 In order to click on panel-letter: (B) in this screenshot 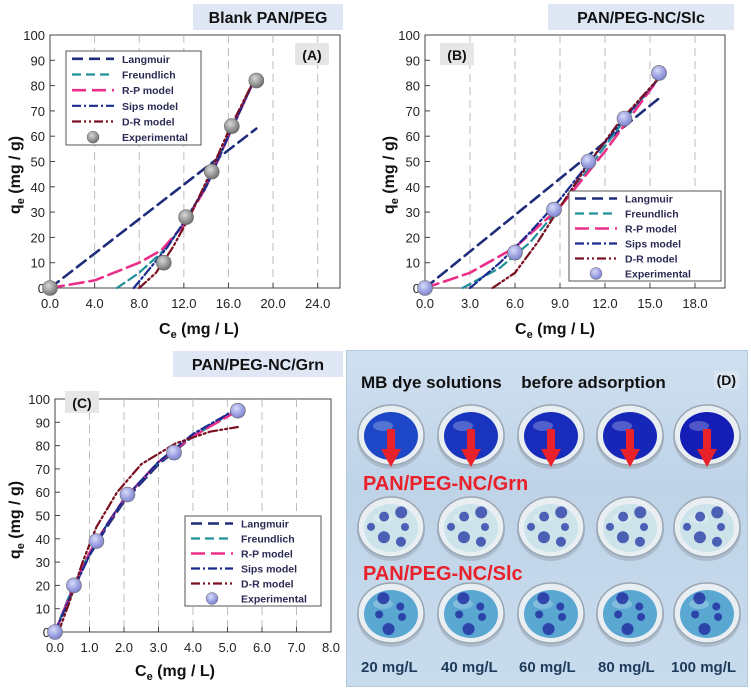, I will do `click(456, 55)`.